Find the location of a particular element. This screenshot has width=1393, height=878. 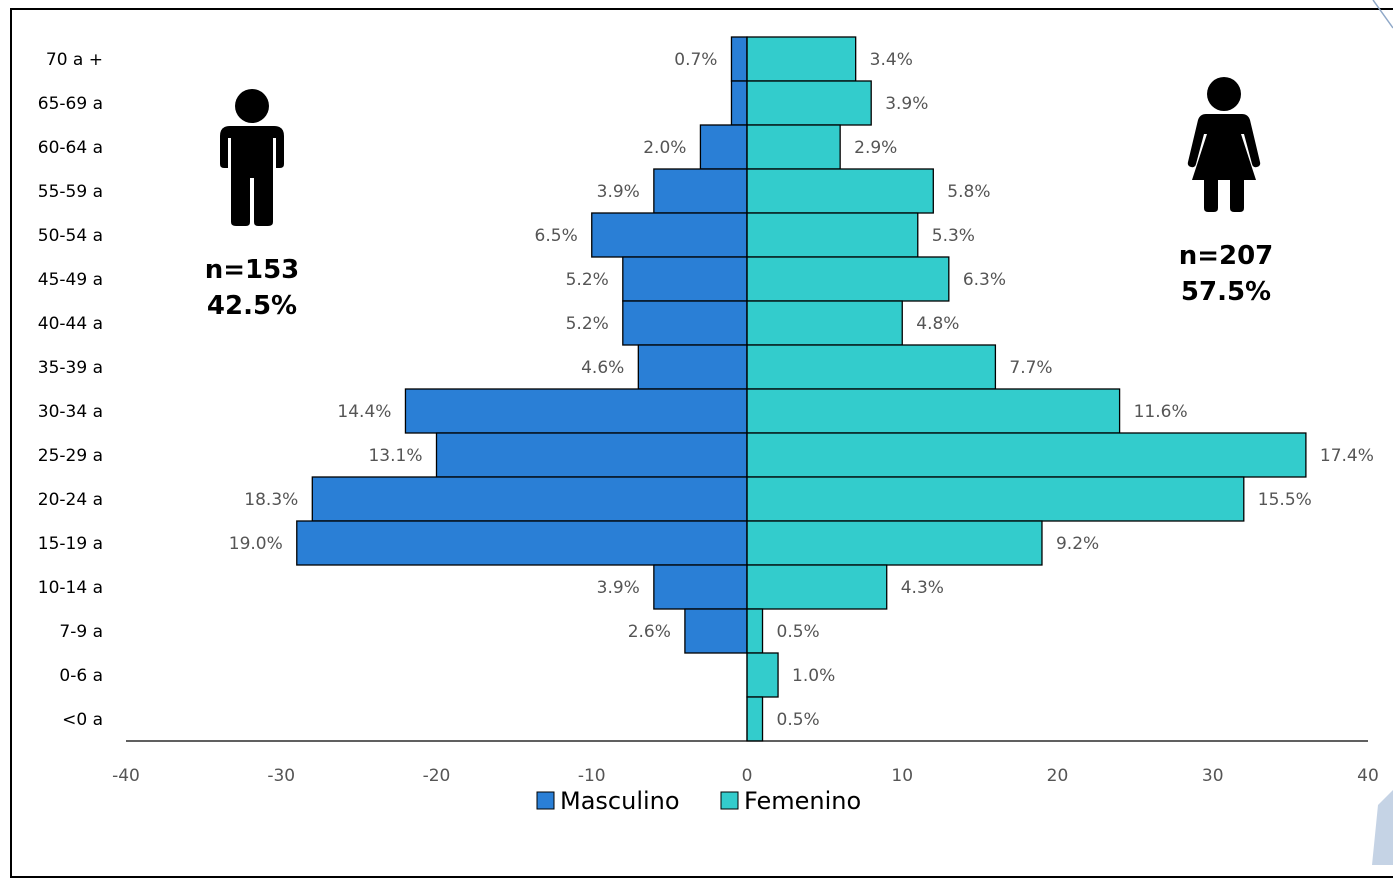

x-tick-label: -10 is located at coordinates (592, 776).